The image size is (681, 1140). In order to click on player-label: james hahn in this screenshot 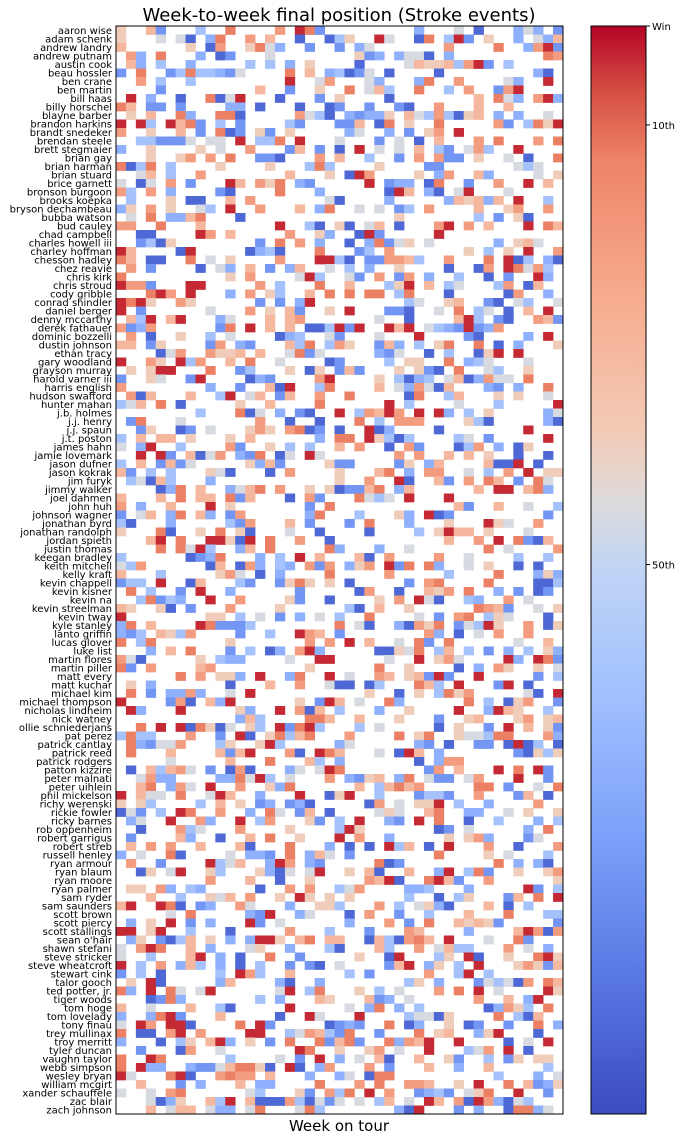, I will do `click(82, 447)`.